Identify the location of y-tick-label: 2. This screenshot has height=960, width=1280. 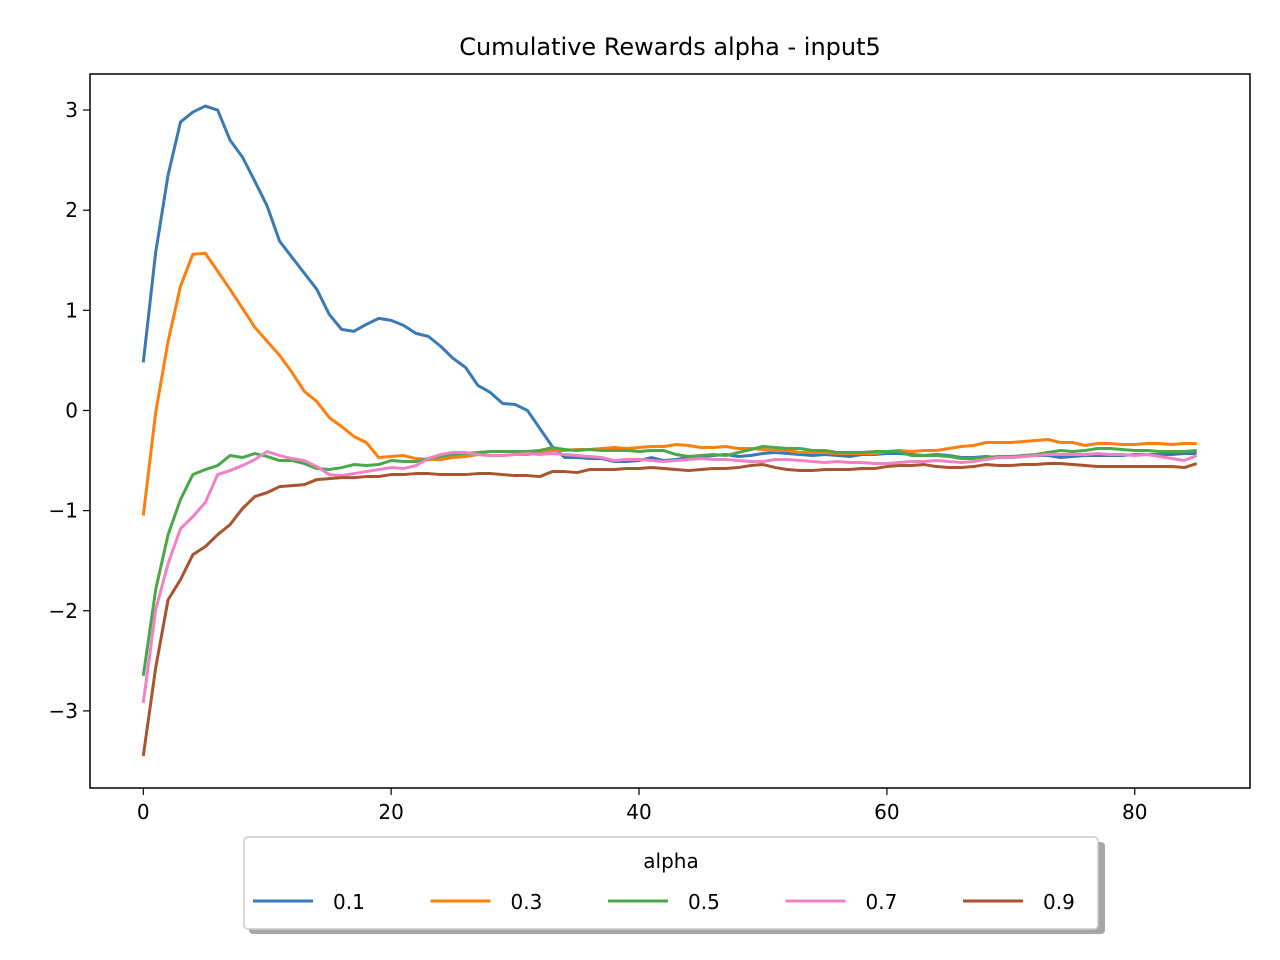
(71, 210).